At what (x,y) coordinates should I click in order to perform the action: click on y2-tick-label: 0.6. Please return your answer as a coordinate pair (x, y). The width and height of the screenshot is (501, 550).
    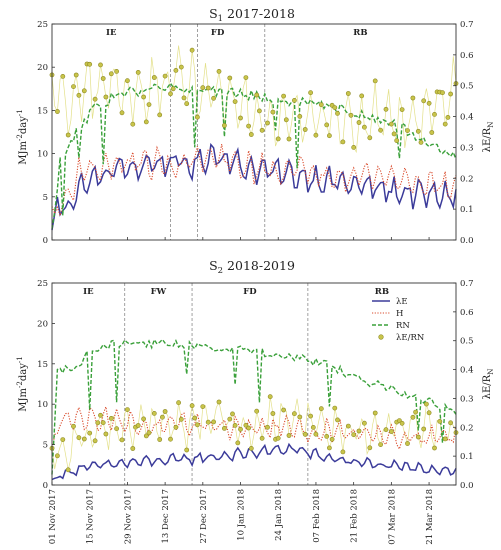
    Looking at the image, I should click on (467, 313).